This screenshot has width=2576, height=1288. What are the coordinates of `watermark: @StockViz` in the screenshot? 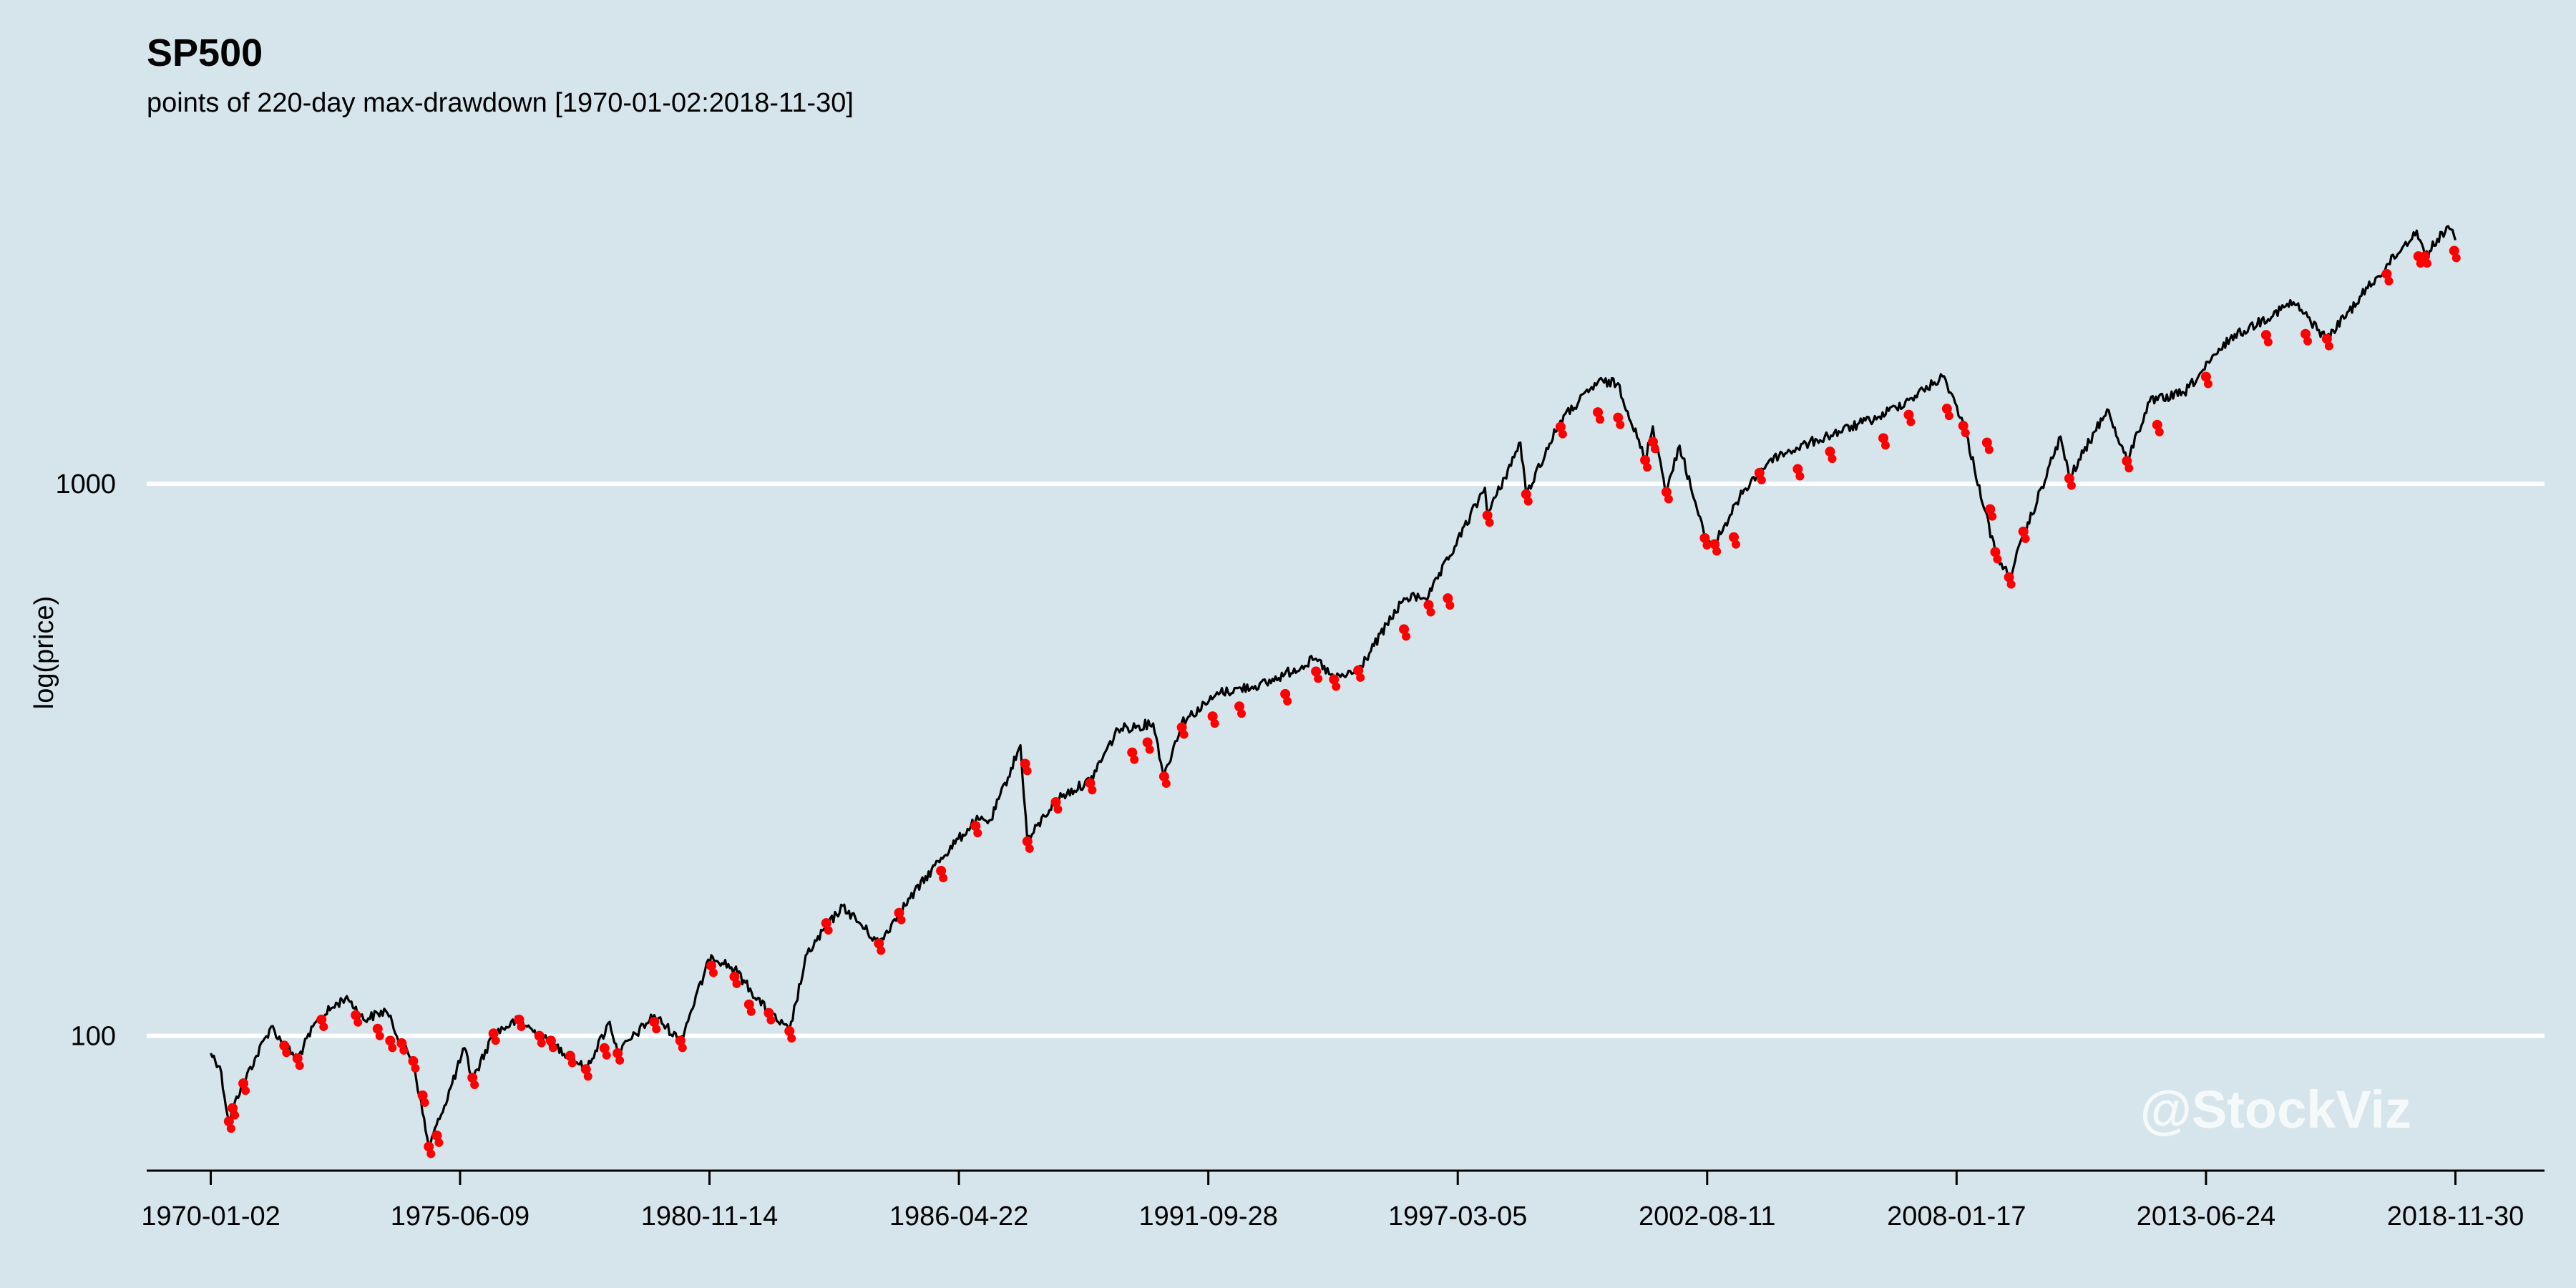 It's located at (2275, 1109).